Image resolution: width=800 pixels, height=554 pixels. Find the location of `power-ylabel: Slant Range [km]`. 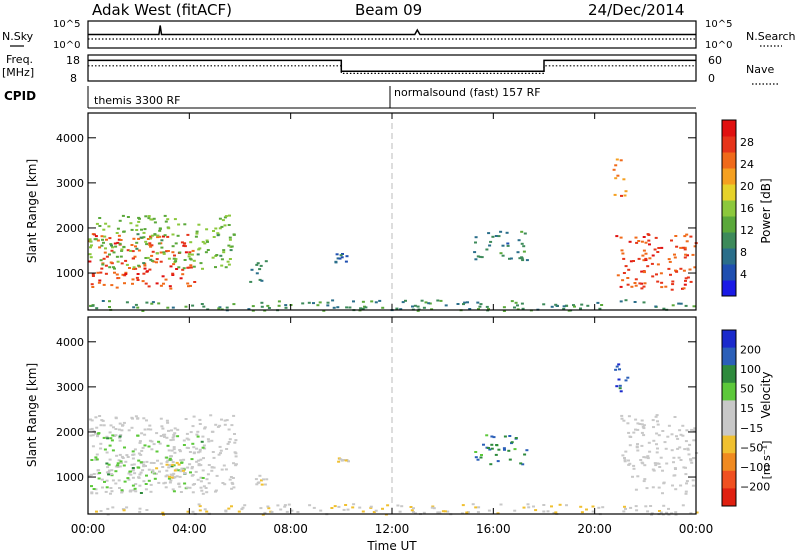

power-ylabel: Slant Range [km] is located at coordinates (32, 211).